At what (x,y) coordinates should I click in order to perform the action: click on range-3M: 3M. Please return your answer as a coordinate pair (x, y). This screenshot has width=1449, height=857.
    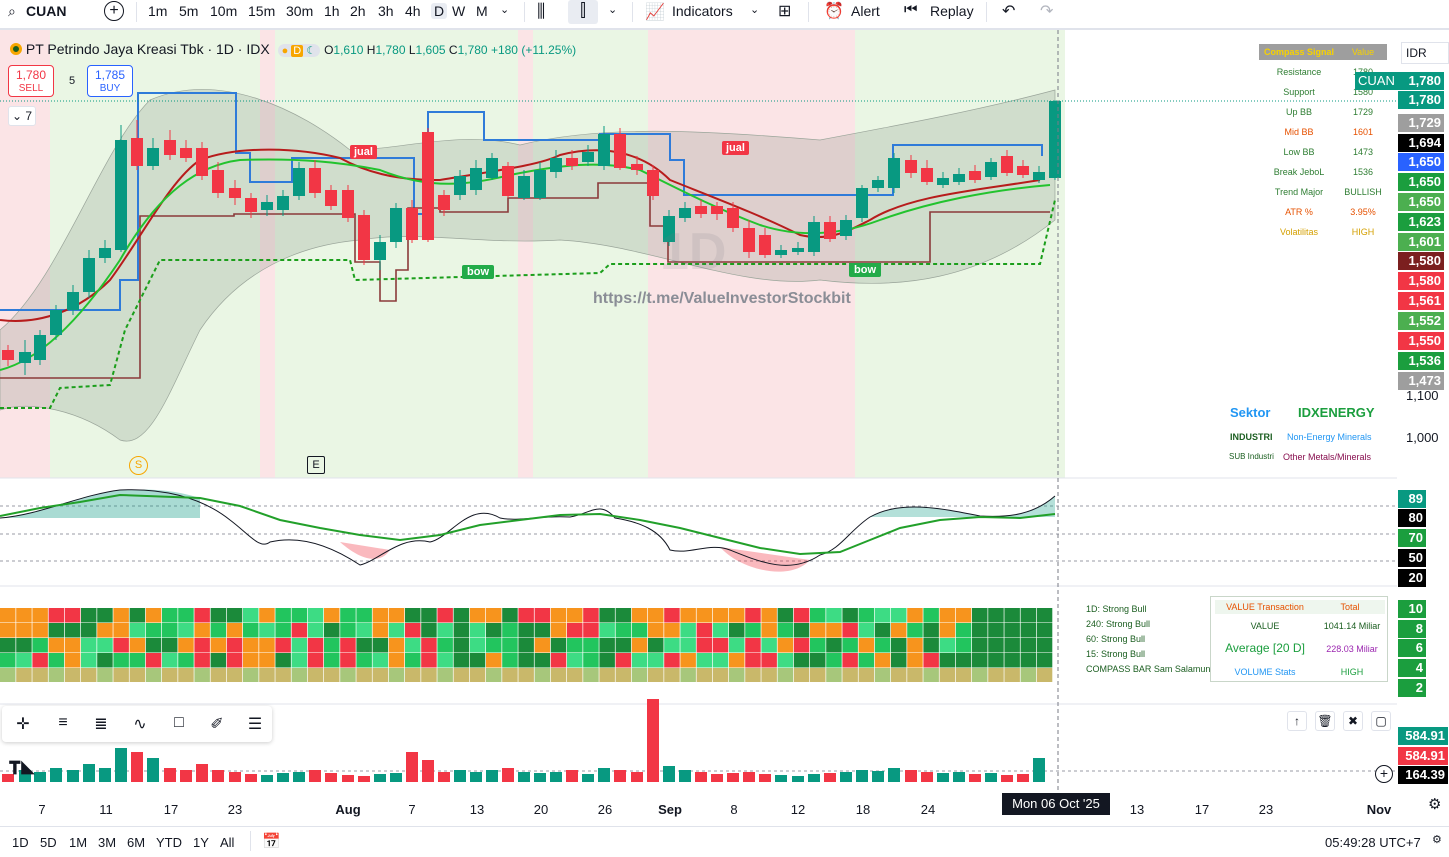
    Looking at the image, I should click on (107, 842).